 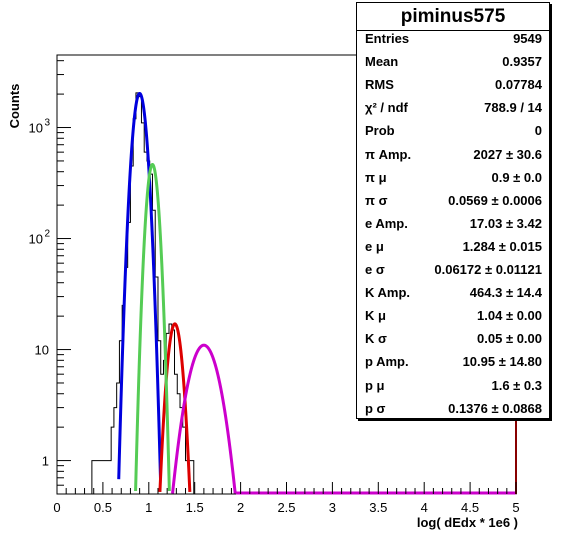 What do you see at coordinates (518, 85) in the screenshot?
I see `stats-row-value: 0.07784` at bounding box center [518, 85].